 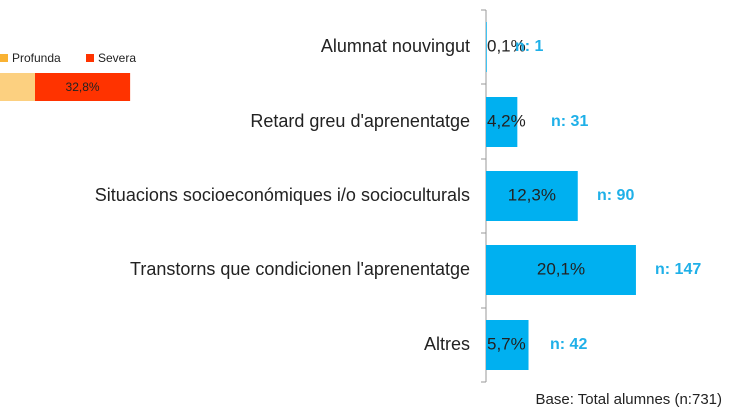 I want to click on count-label: n: 1, so click(x=529, y=46).